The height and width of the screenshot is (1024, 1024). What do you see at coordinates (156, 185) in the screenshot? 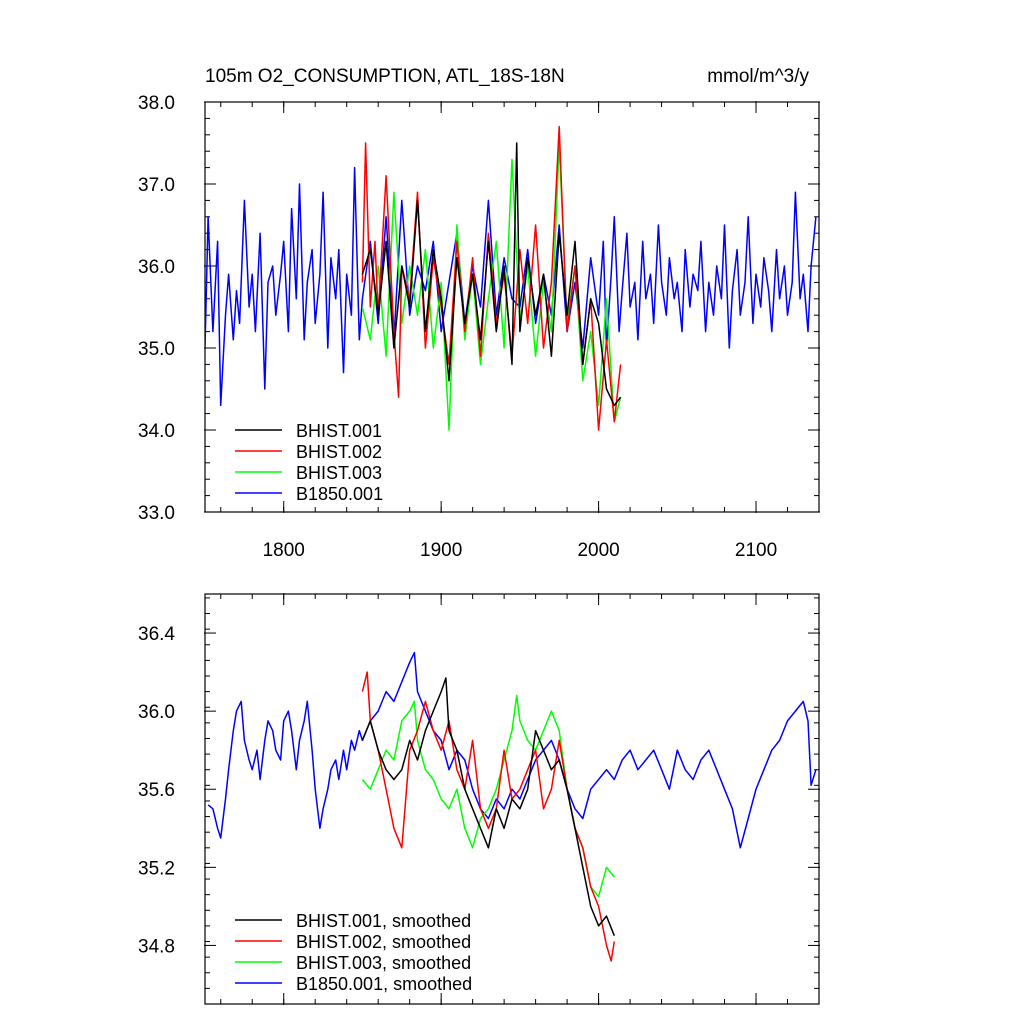
I see `y-tick-label: 37.0` at bounding box center [156, 185].